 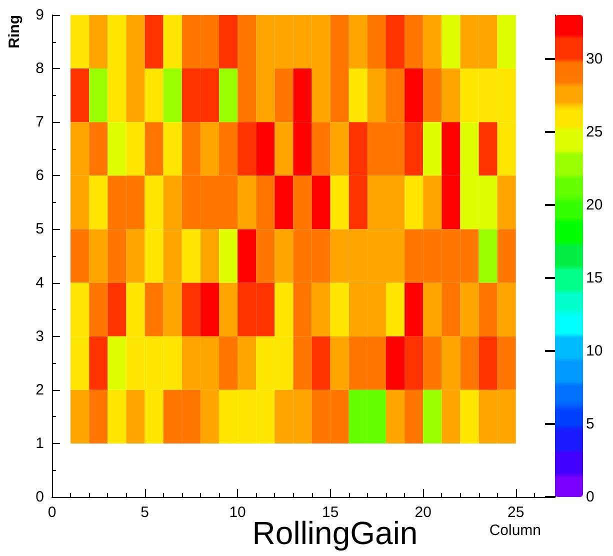 What do you see at coordinates (40, 15) in the screenshot?
I see `y-tick-label: 9` at bounding box center [40, 15].